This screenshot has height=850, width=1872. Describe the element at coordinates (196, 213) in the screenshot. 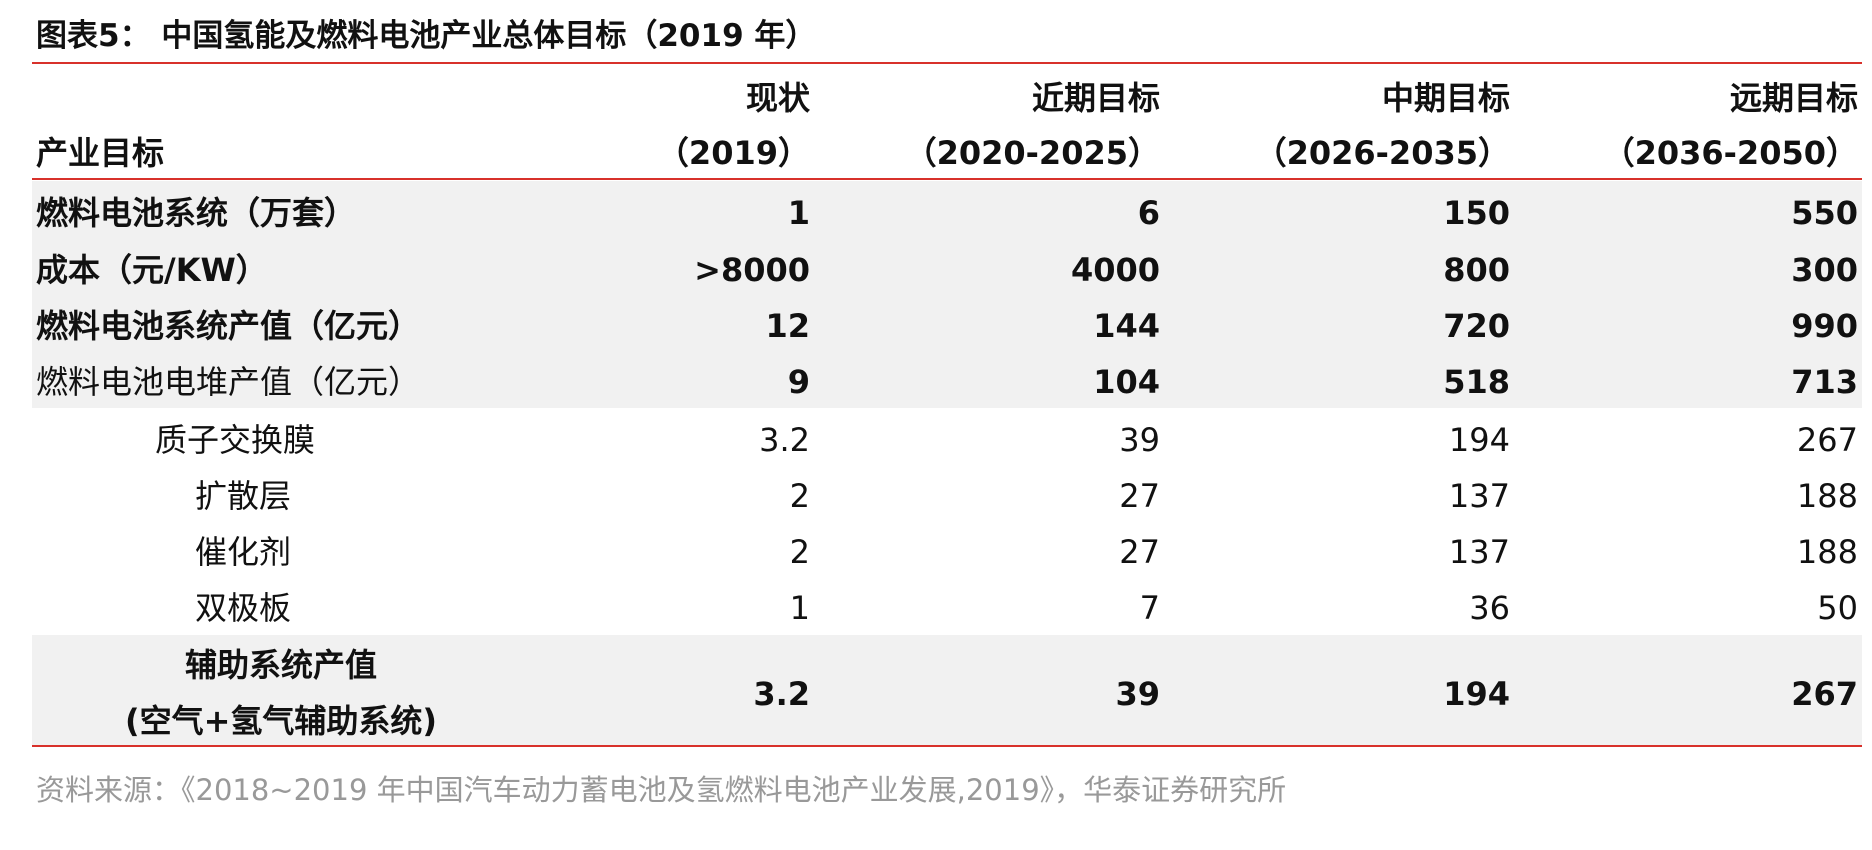

I see `row-label: 燃料电池系统（万套）` at that location.